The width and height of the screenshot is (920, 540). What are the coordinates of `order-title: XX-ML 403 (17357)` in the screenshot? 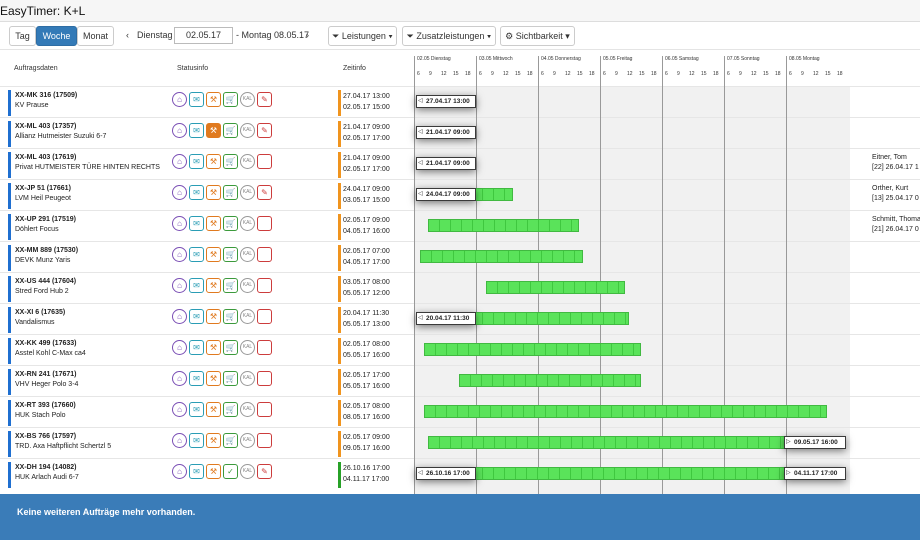 It's located at (46, 126).